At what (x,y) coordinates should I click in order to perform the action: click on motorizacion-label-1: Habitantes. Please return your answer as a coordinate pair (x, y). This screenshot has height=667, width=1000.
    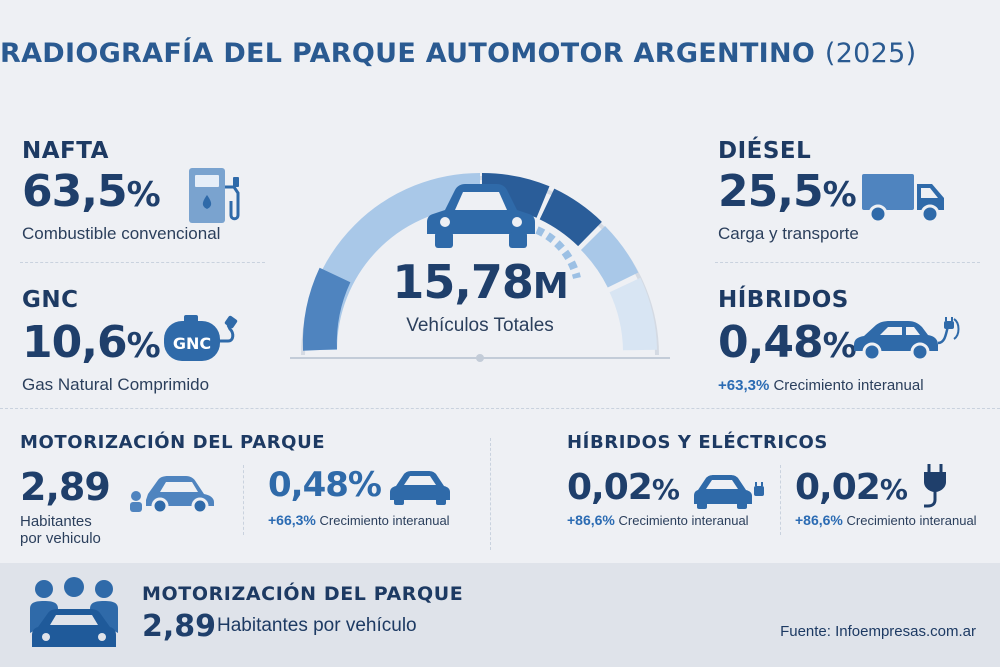
    Looking at the image, I should click on (56, 521).